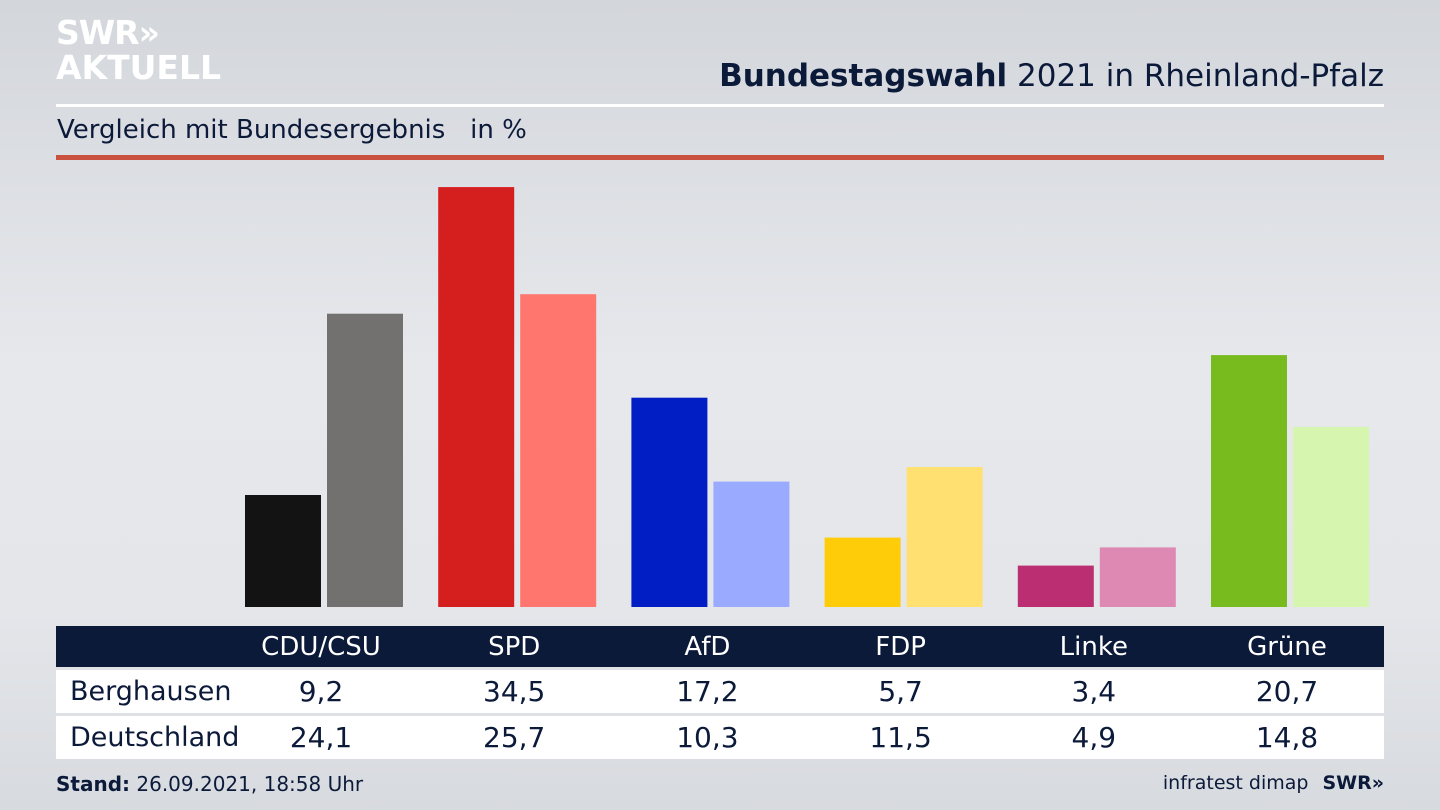  What do you see at coordinates (900, 691) in the screenshot?
I see `table-cell: 5,7` at bounding box center [900, 691].